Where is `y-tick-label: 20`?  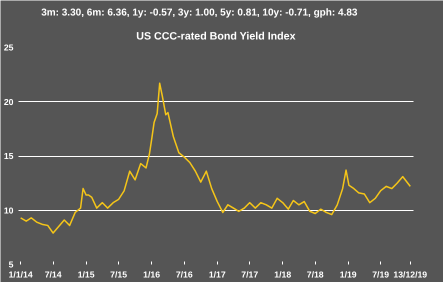 y-tick-label: 20 is located at coordinates (9, 101).